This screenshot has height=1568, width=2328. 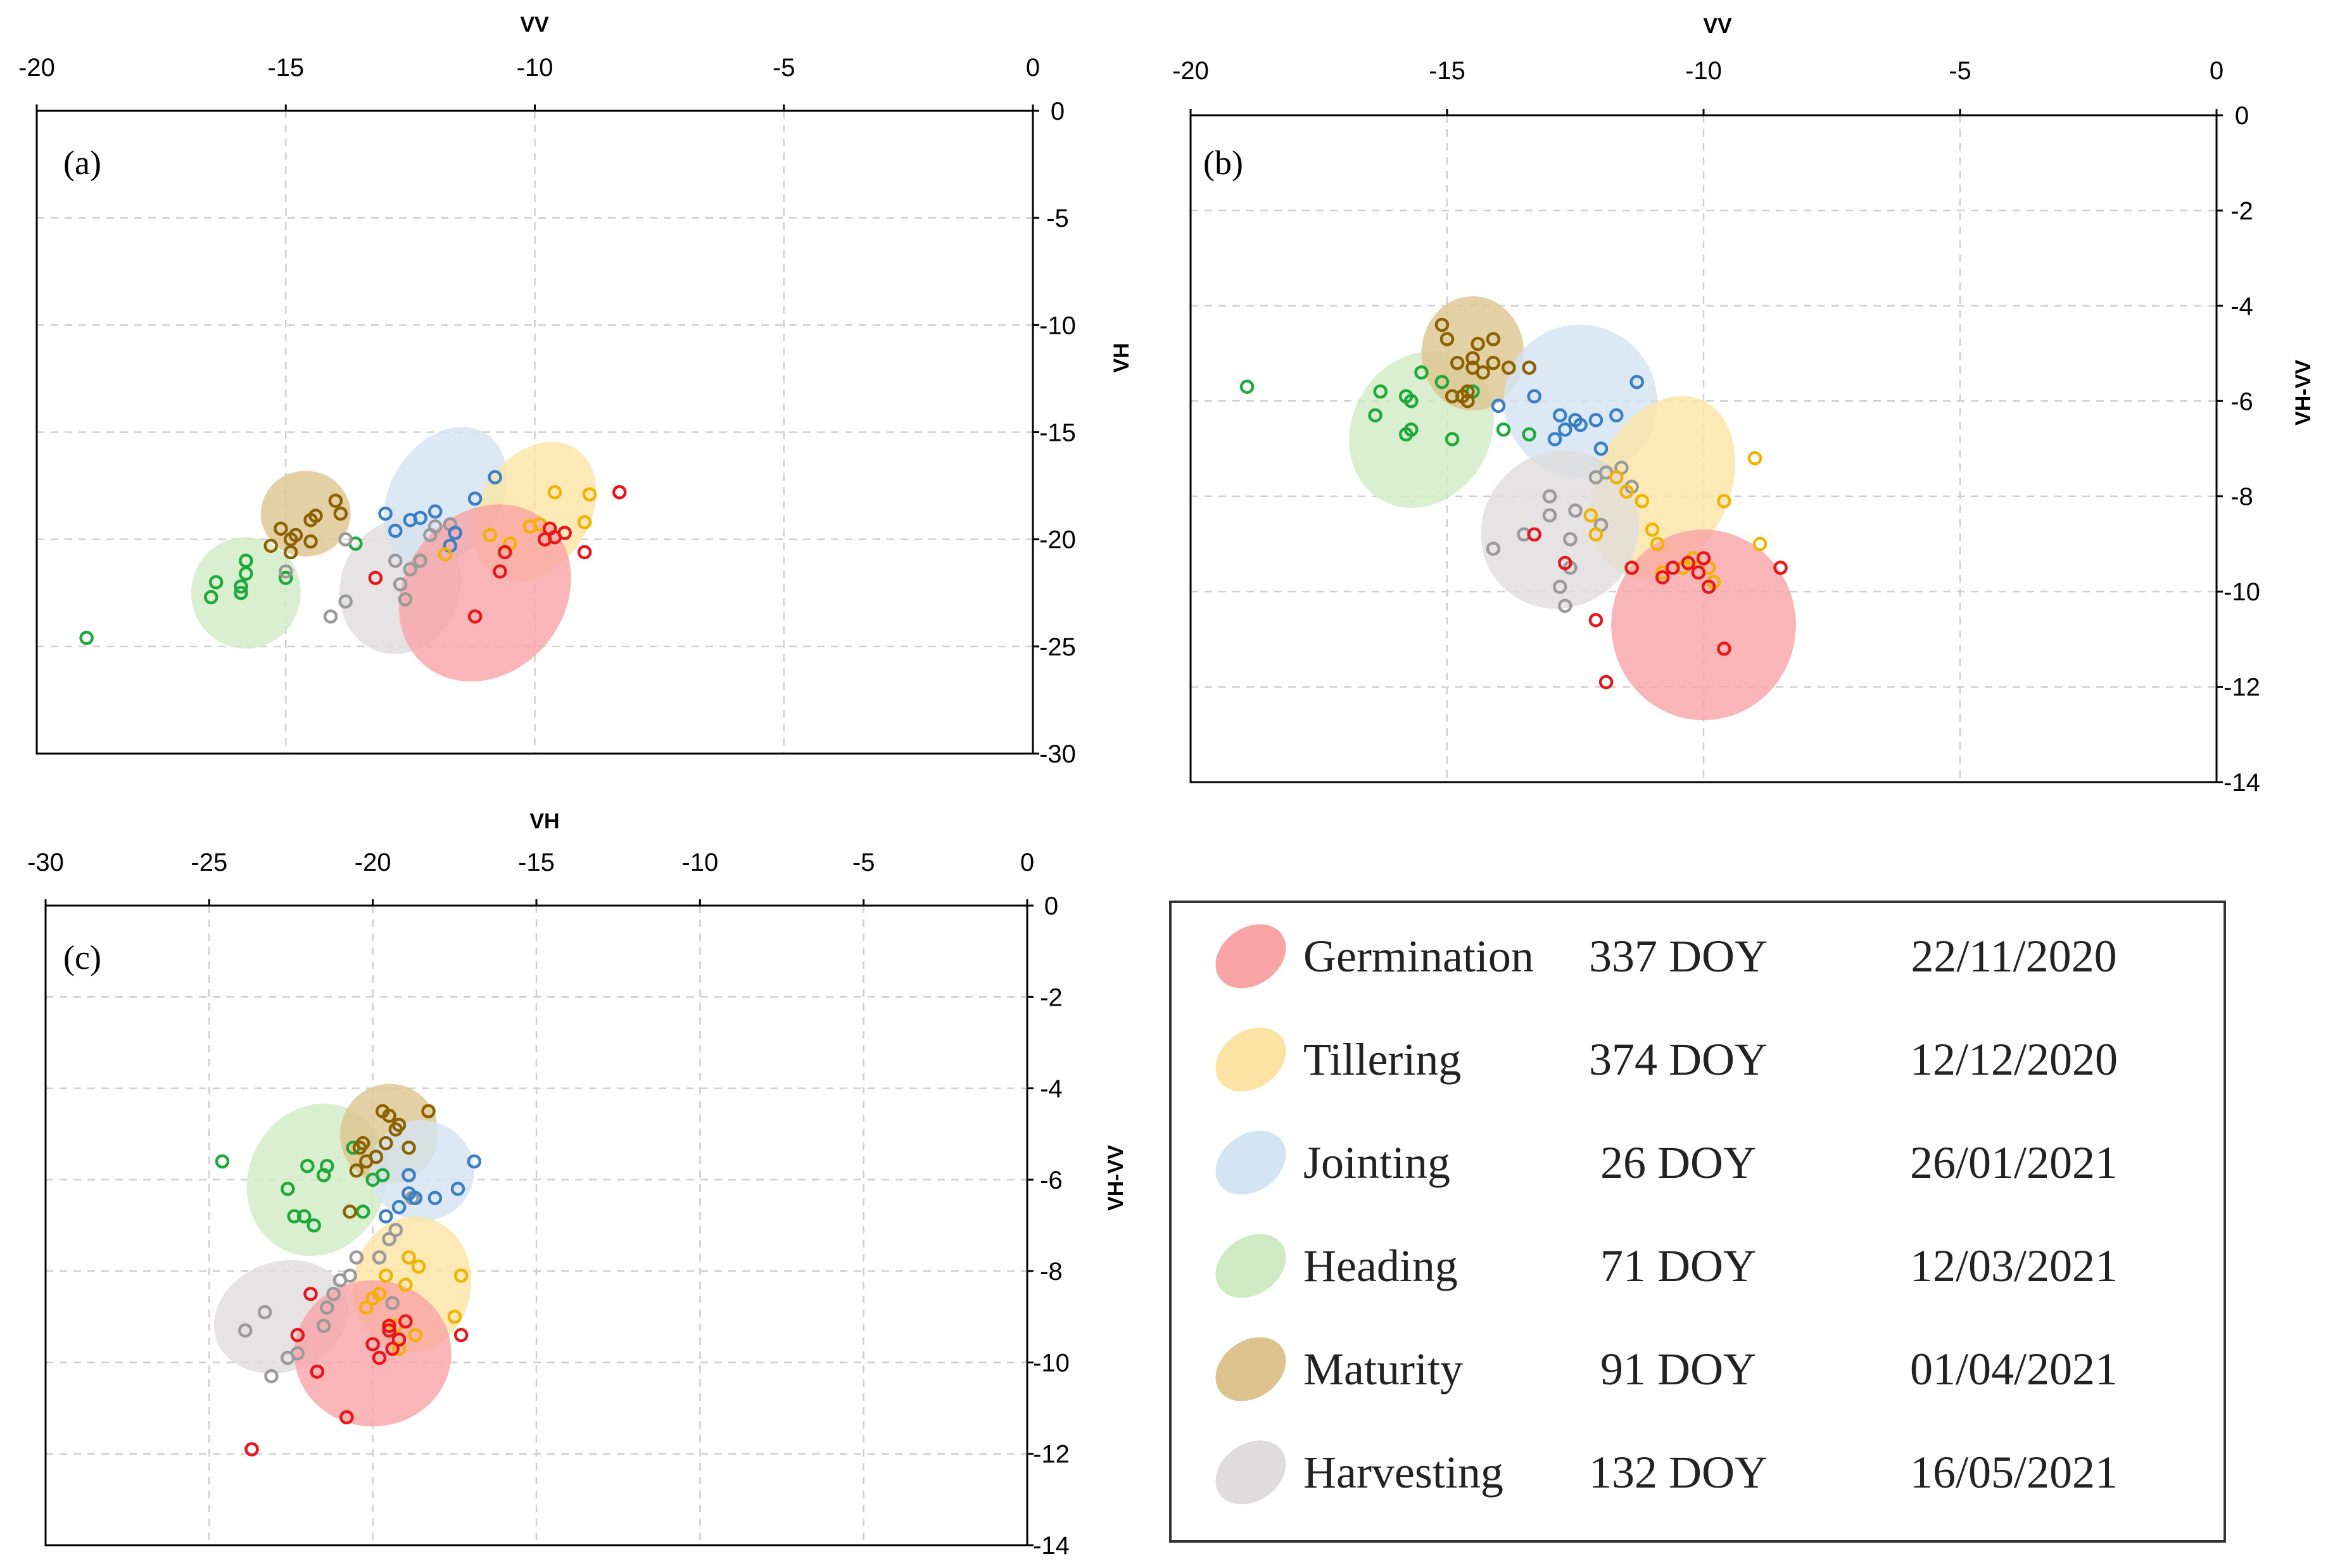 What do you see at coordinates (1679, 956) in the screenshot?
I see `legend-doy-germination: 337 DOY` at bounding box center [1679, 956].